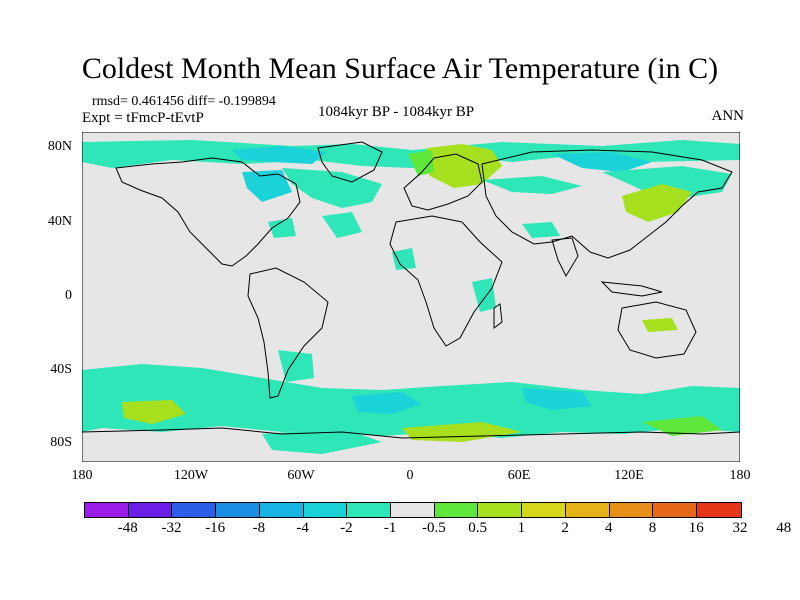 Image resolution: width=800 pixels, height=600 pixels. What do you see at coordinates (446, 281) in the screenshot?
I see `coastline-africa` at bounding box center [446, 281].